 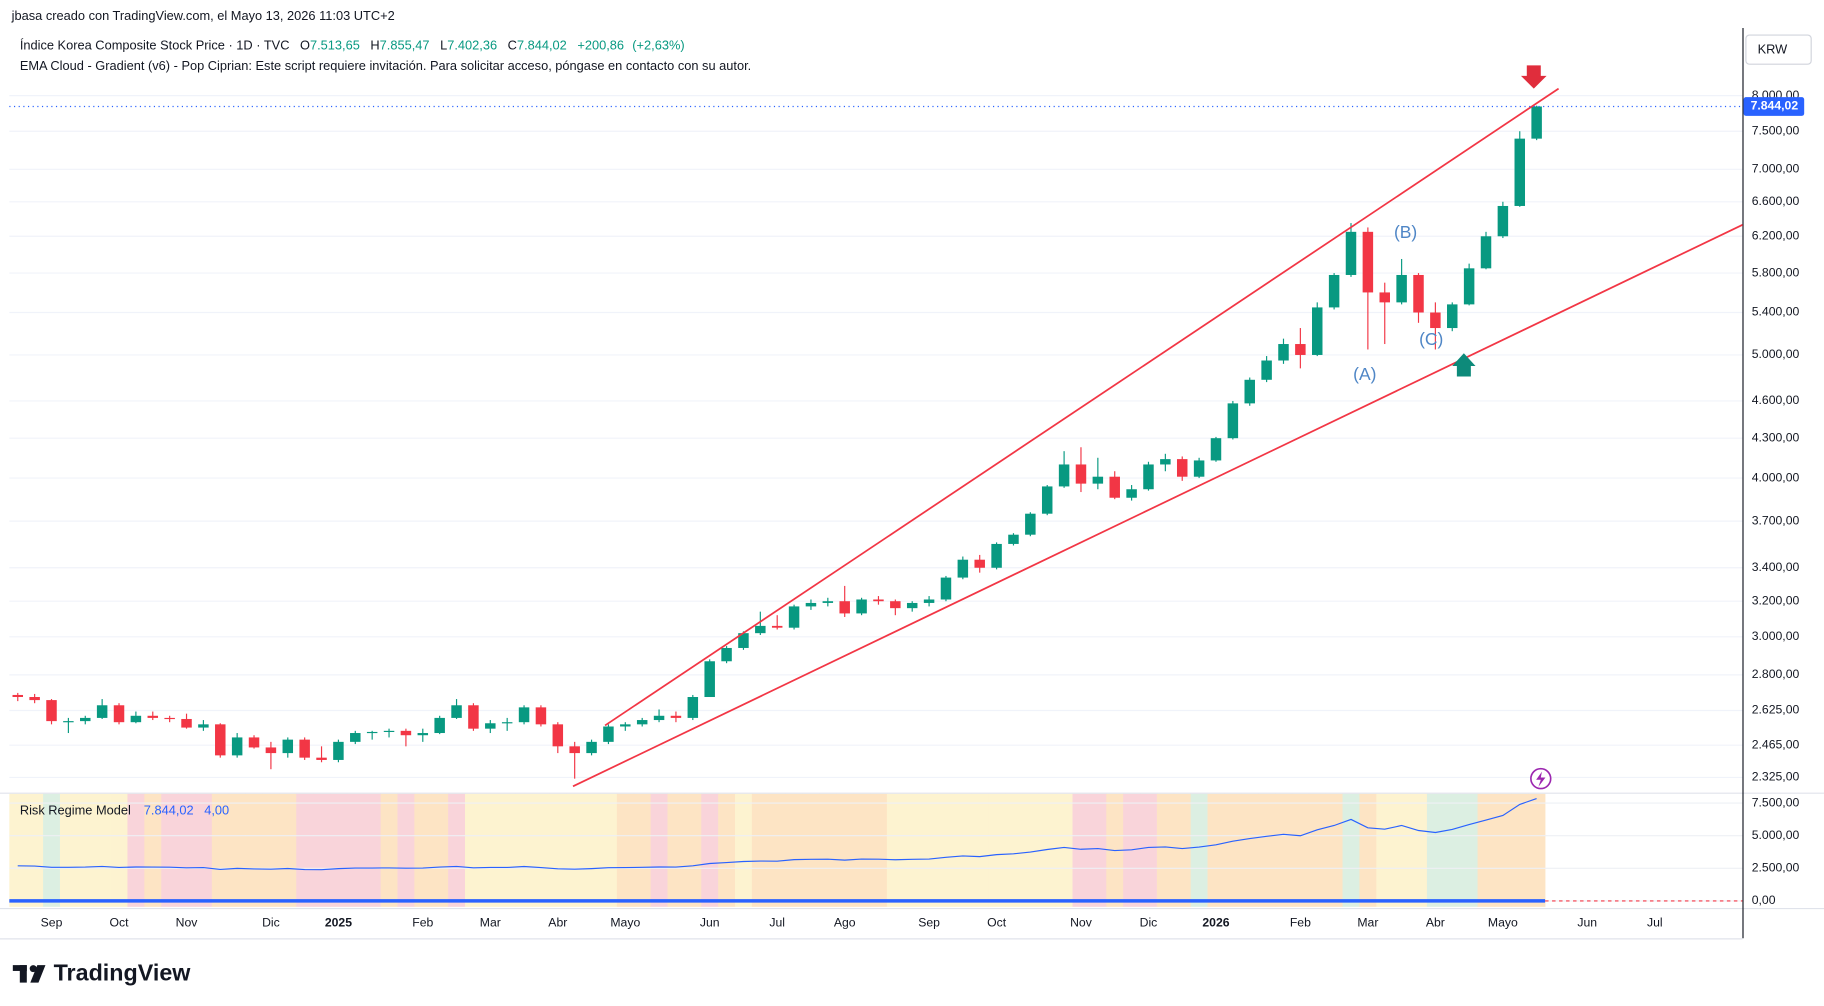 What do you see at coordinates (472, 45) in the screenshot?
I see `ohlc-value: 7.402,36` at bounding box center [472, 45].